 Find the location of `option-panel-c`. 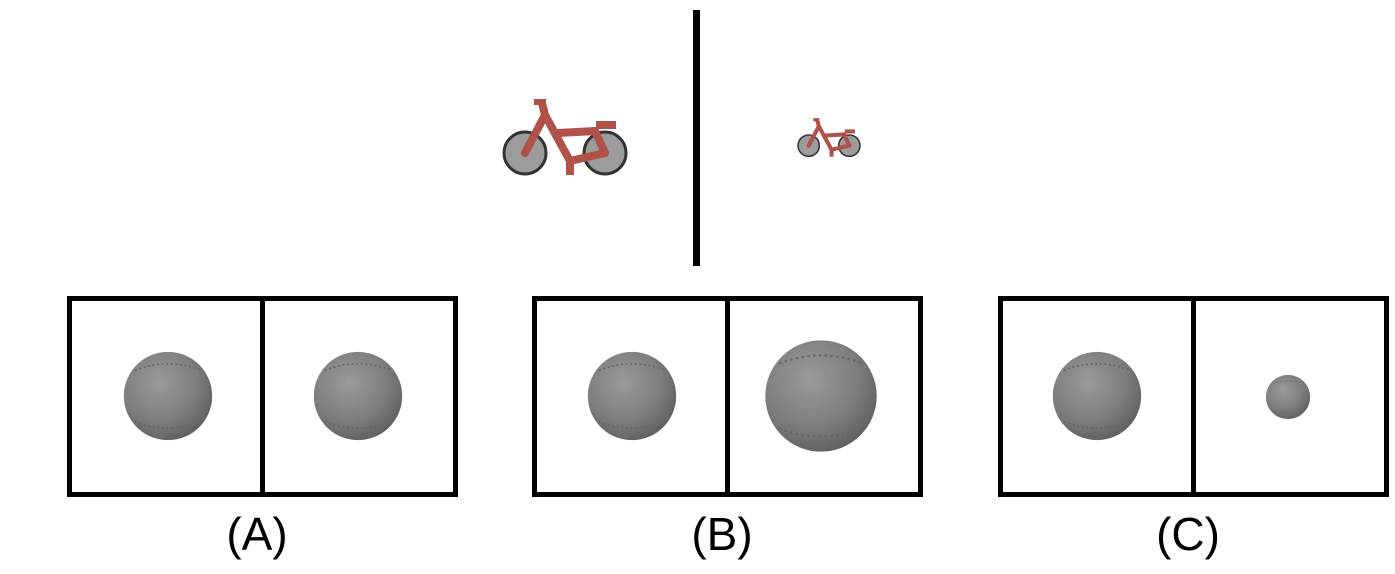

option-panel-c is located at coordinates (1193, 396).